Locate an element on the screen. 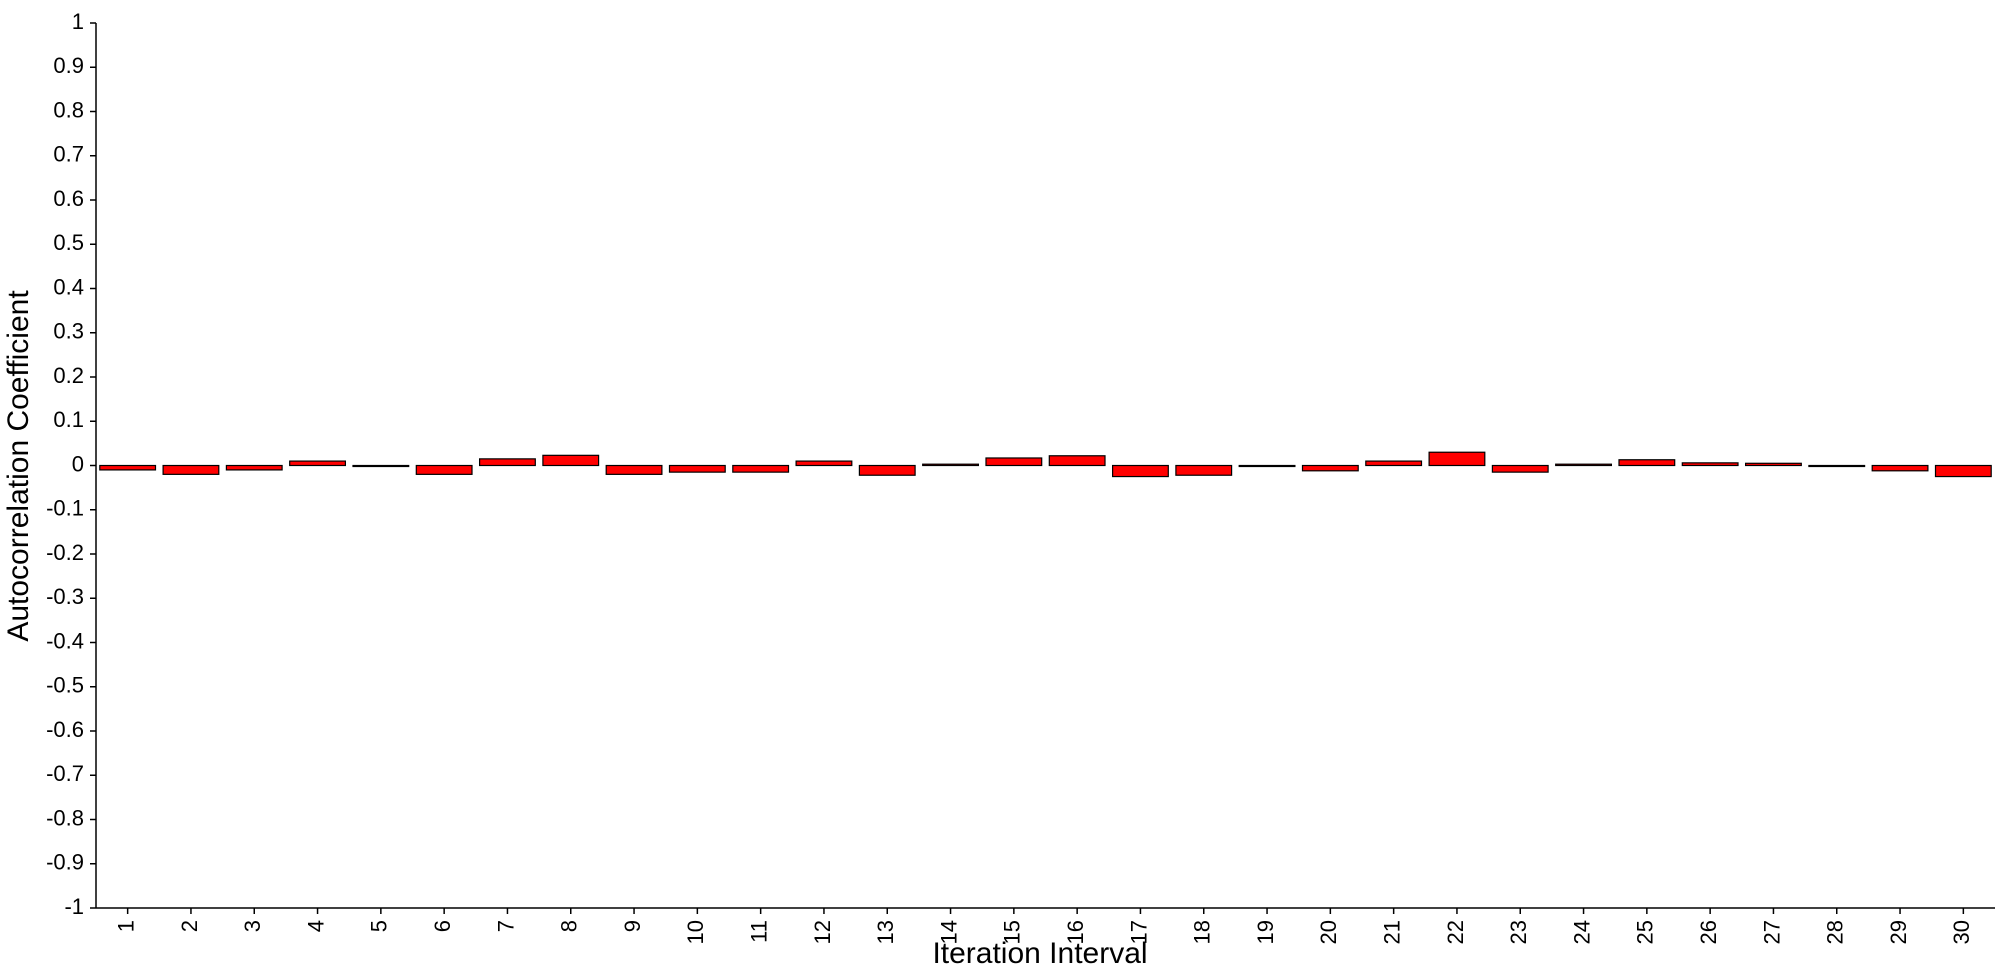  x-tick-label: 23 is located at coordinates (1518, 932).